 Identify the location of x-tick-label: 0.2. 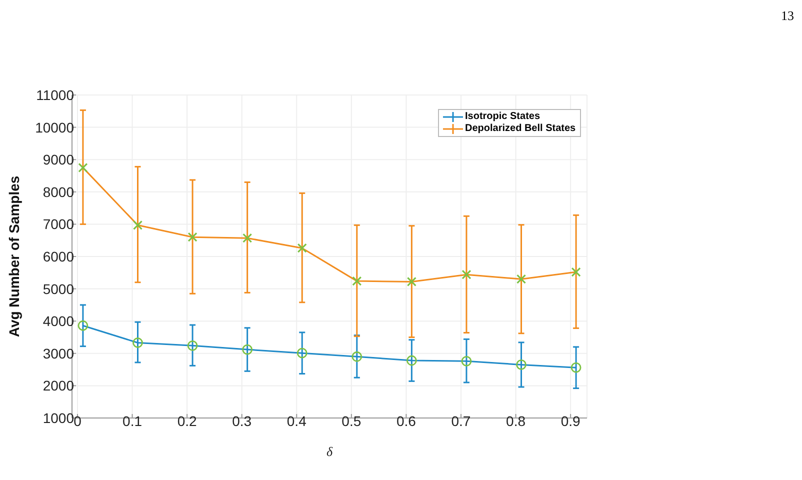
(187, 420).